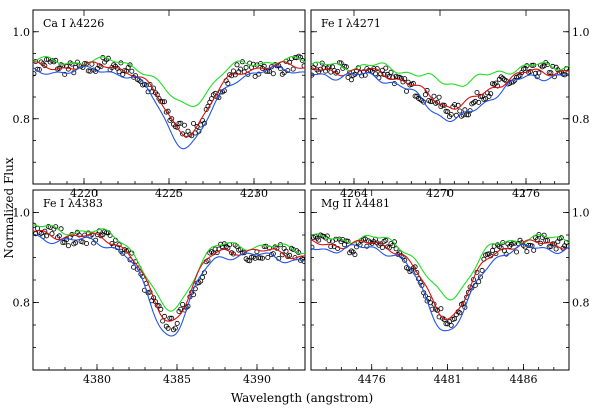  Describe the element at coordinates (169, 193) in the screenshot. I see `x-tick-label: 4225` at that location.